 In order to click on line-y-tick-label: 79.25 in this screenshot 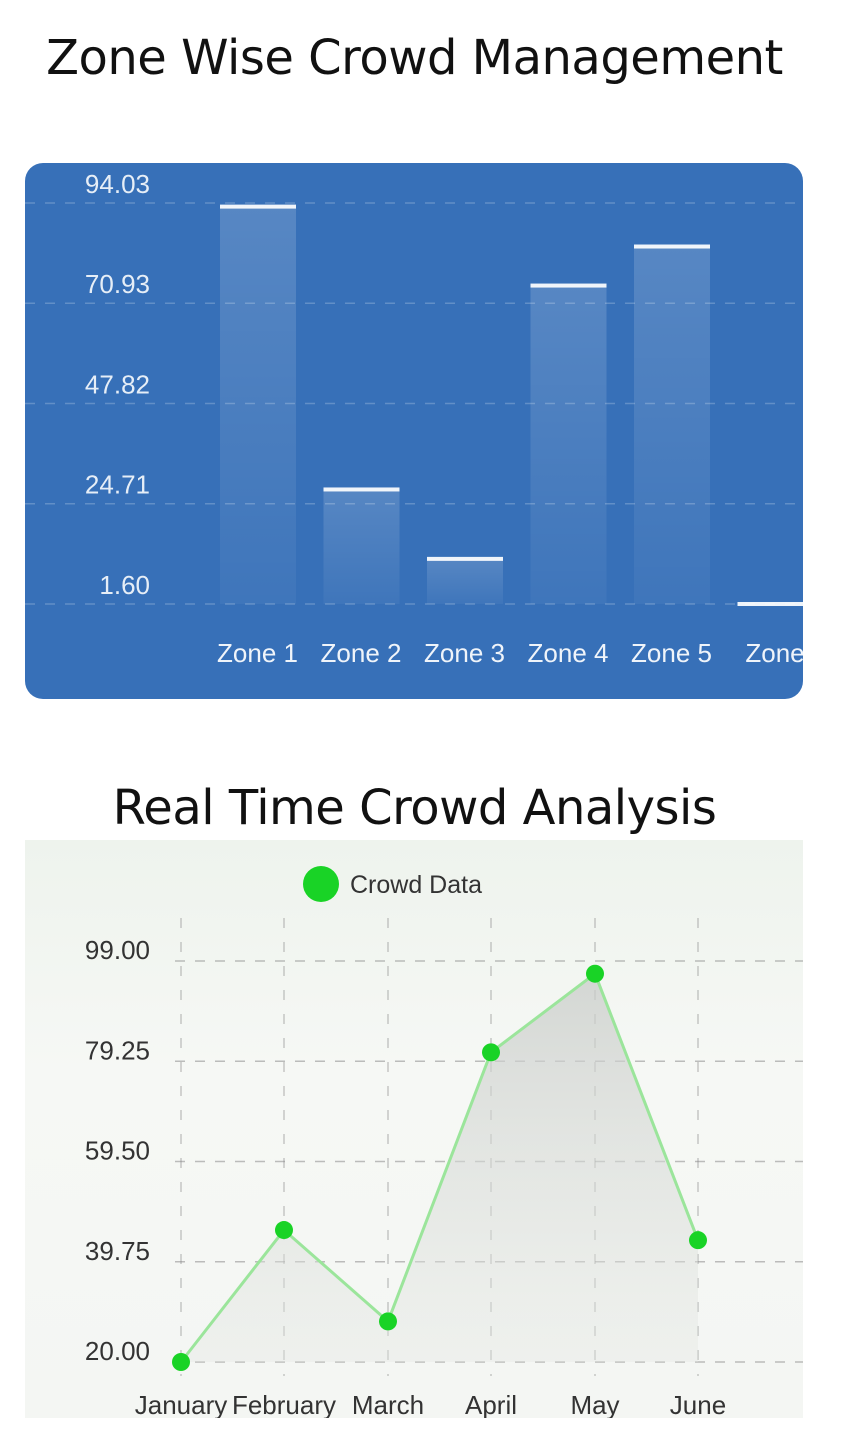, I will do `click(117, 1050)`.